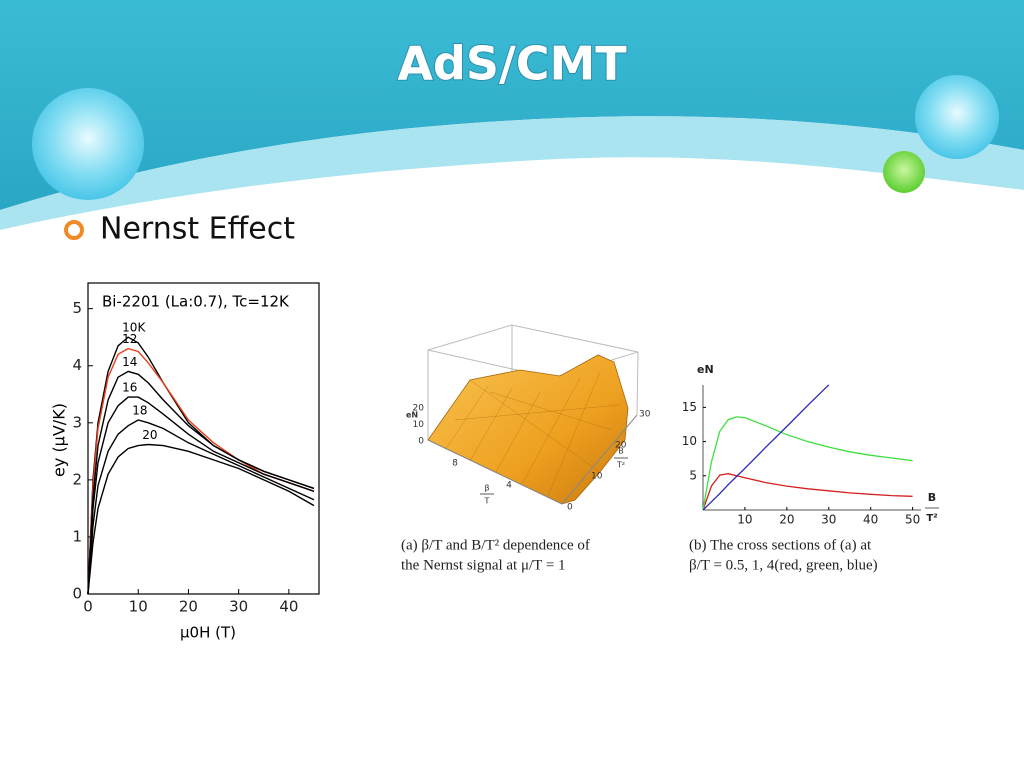  What do you see at coordinates (129, 339) in the screenshot?
I see `series-label: 12` at bounding box center [129, 339].